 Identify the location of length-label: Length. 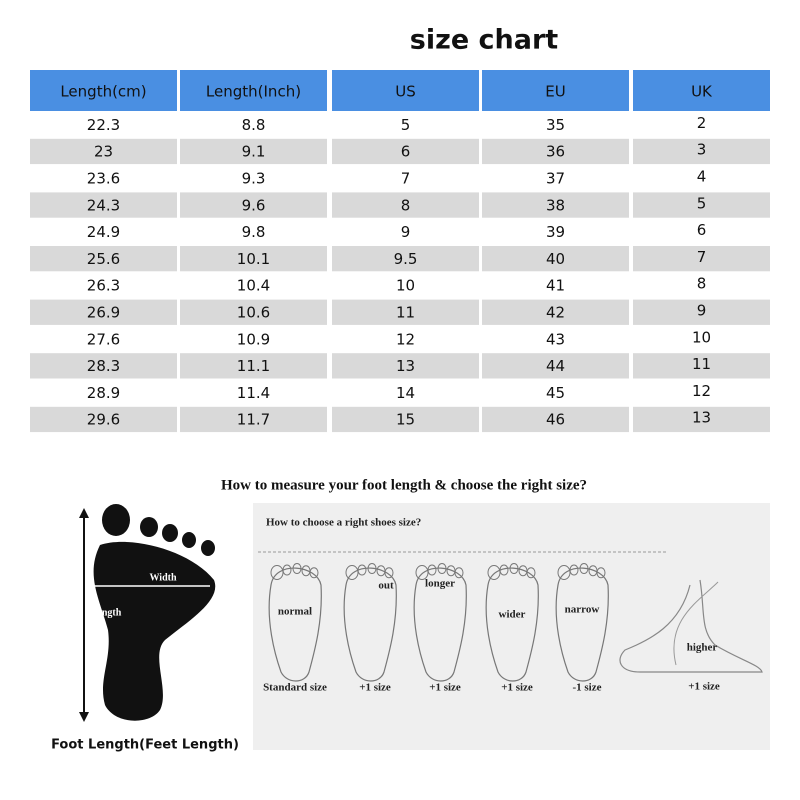
(106, 612).